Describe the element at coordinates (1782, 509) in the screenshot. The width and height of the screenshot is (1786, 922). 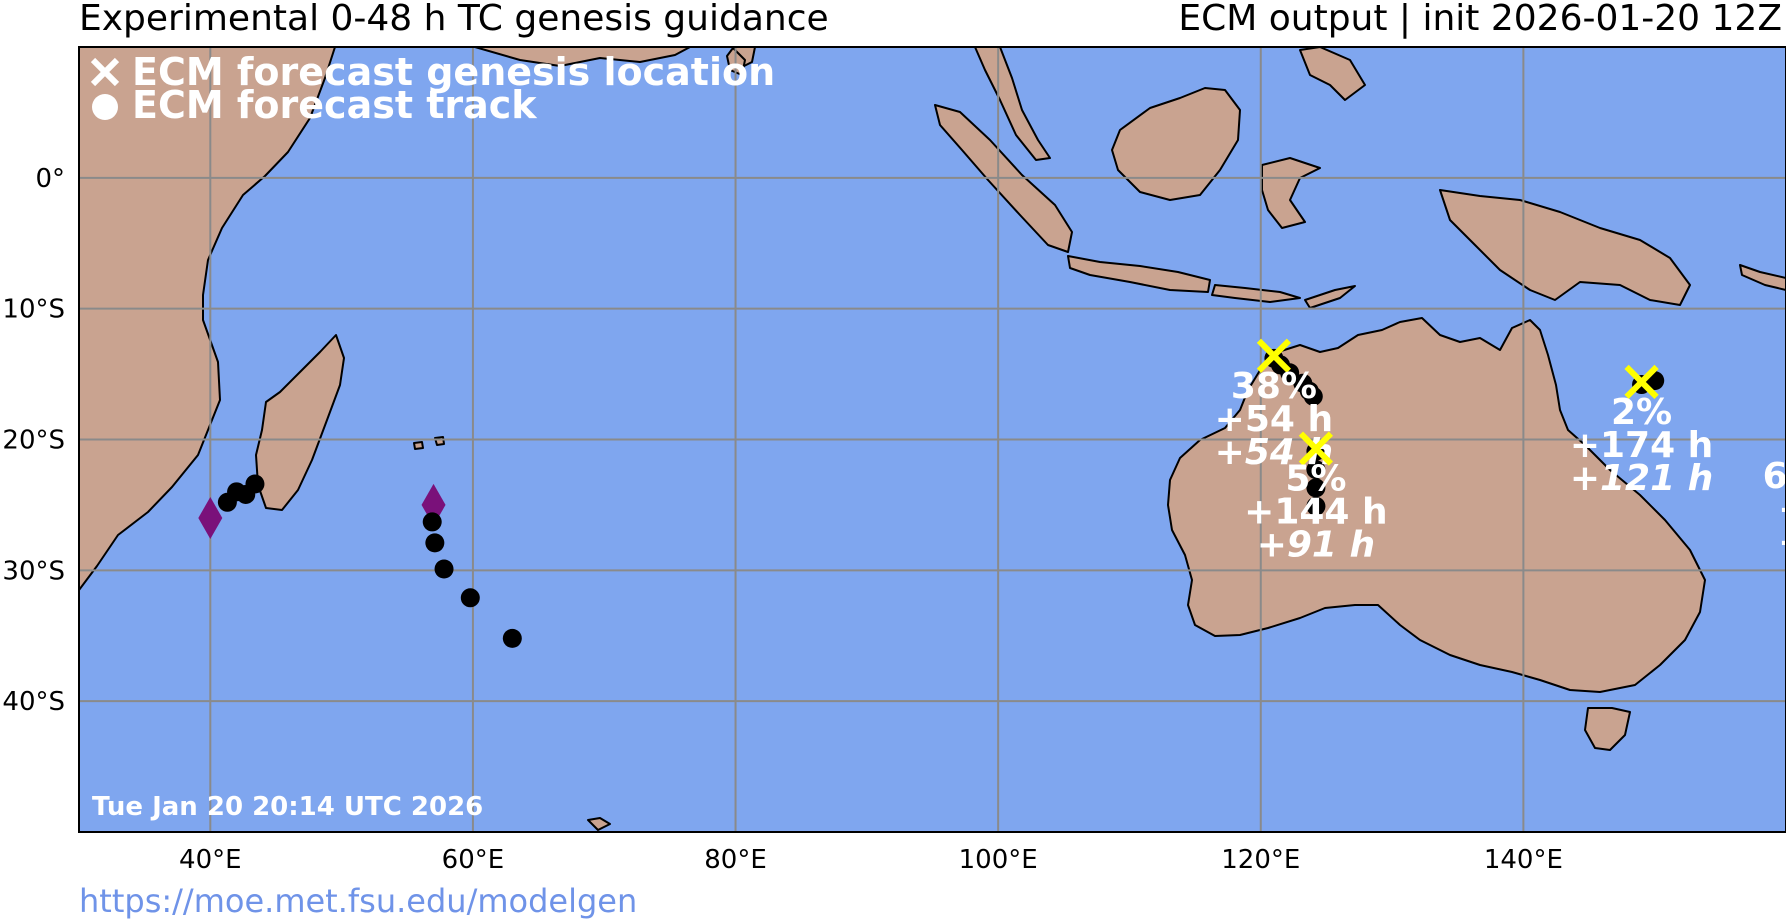
I see `lead-time: +1` at that location.